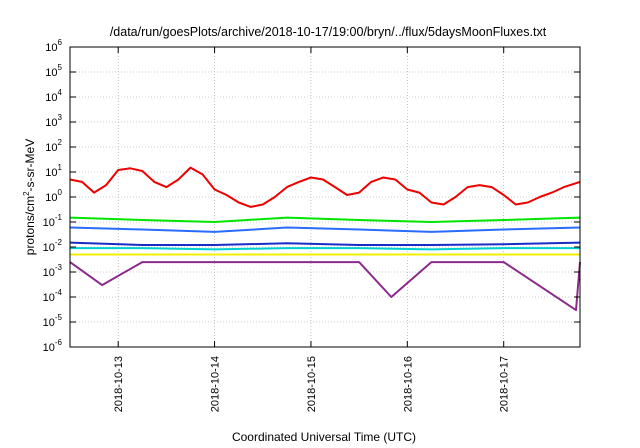  I want to click on y-tick-label: 10⁴, so click(53, 96).